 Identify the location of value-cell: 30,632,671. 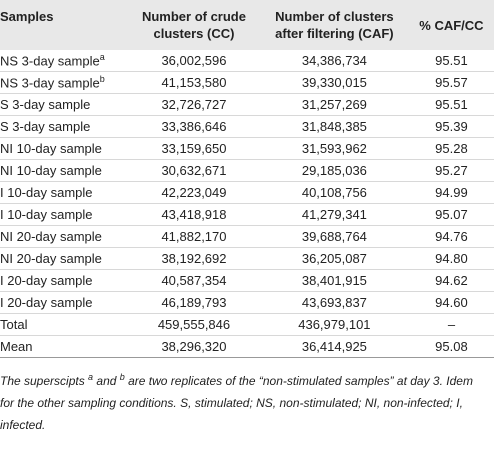
(194, 170).